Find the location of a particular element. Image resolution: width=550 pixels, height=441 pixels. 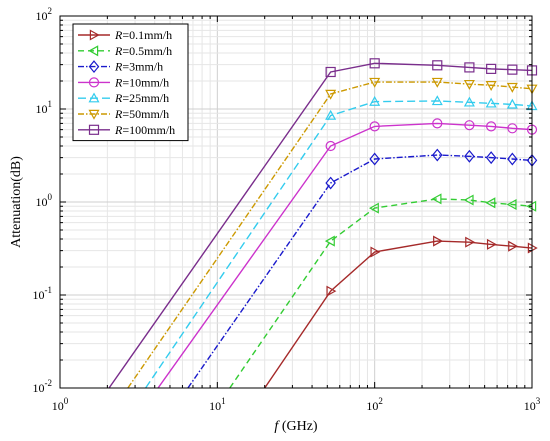

legend-label-value: =0.1mm/h is located at coordinates (147, 35).